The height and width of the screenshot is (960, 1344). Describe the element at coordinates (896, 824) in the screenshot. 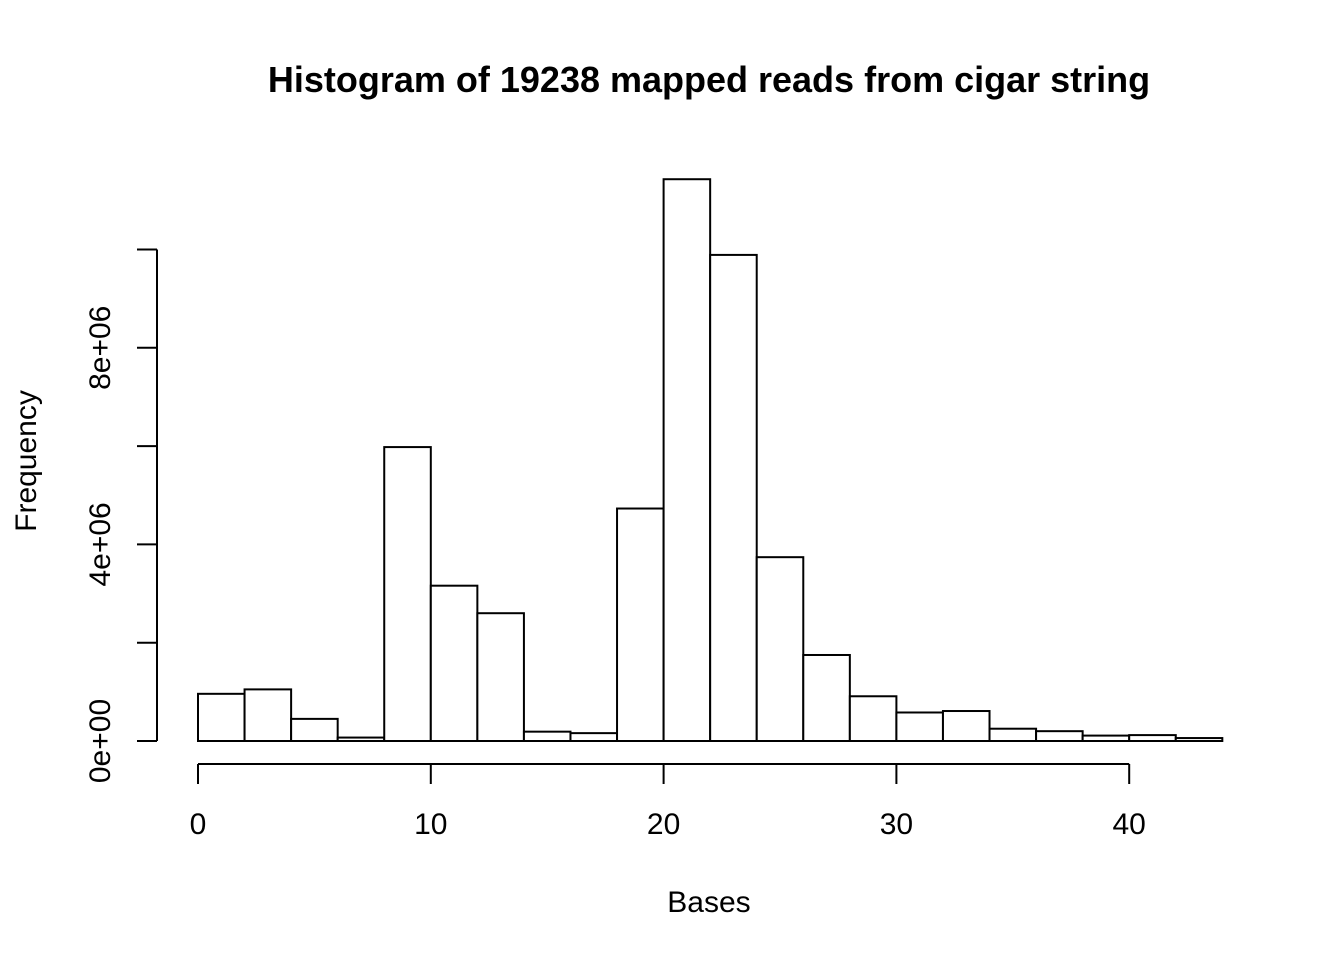

I see `x-tick-label: 30` at that location.